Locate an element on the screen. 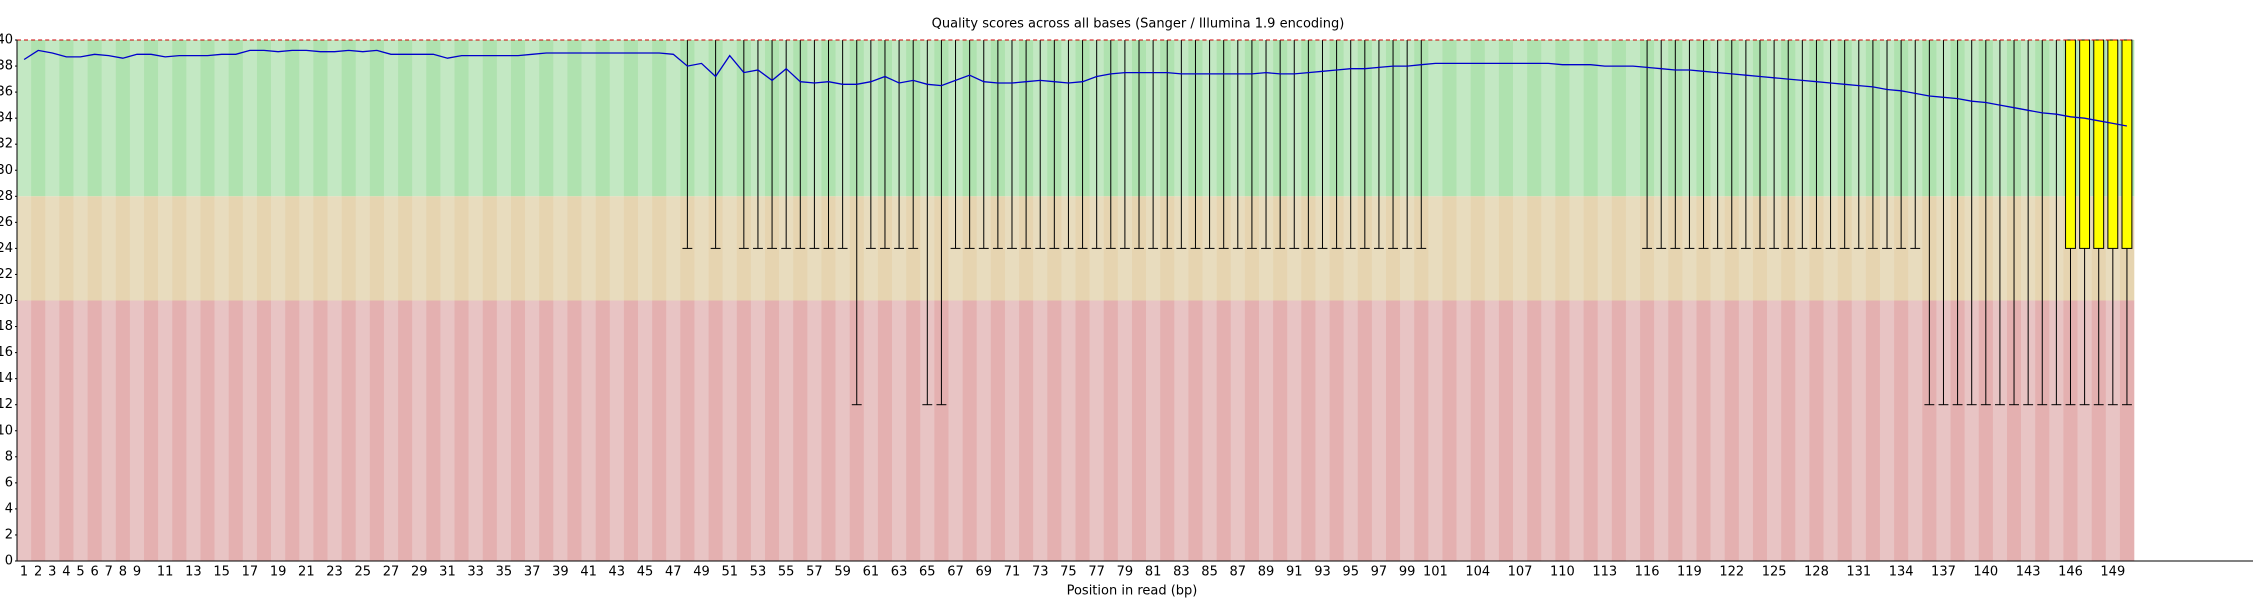 This screenshot has height=600, width=2265. x-tick-label: 5 is located at coordinates (80, 572).